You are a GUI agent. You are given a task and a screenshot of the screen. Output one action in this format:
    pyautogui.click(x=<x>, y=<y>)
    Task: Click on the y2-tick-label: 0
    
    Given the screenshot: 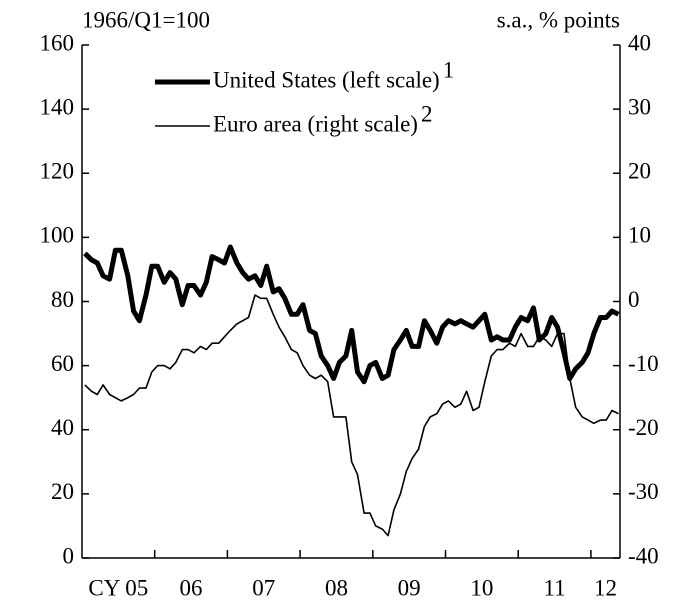 What is the action you would take?
    pyautogui.click(x=634, y=299)
    